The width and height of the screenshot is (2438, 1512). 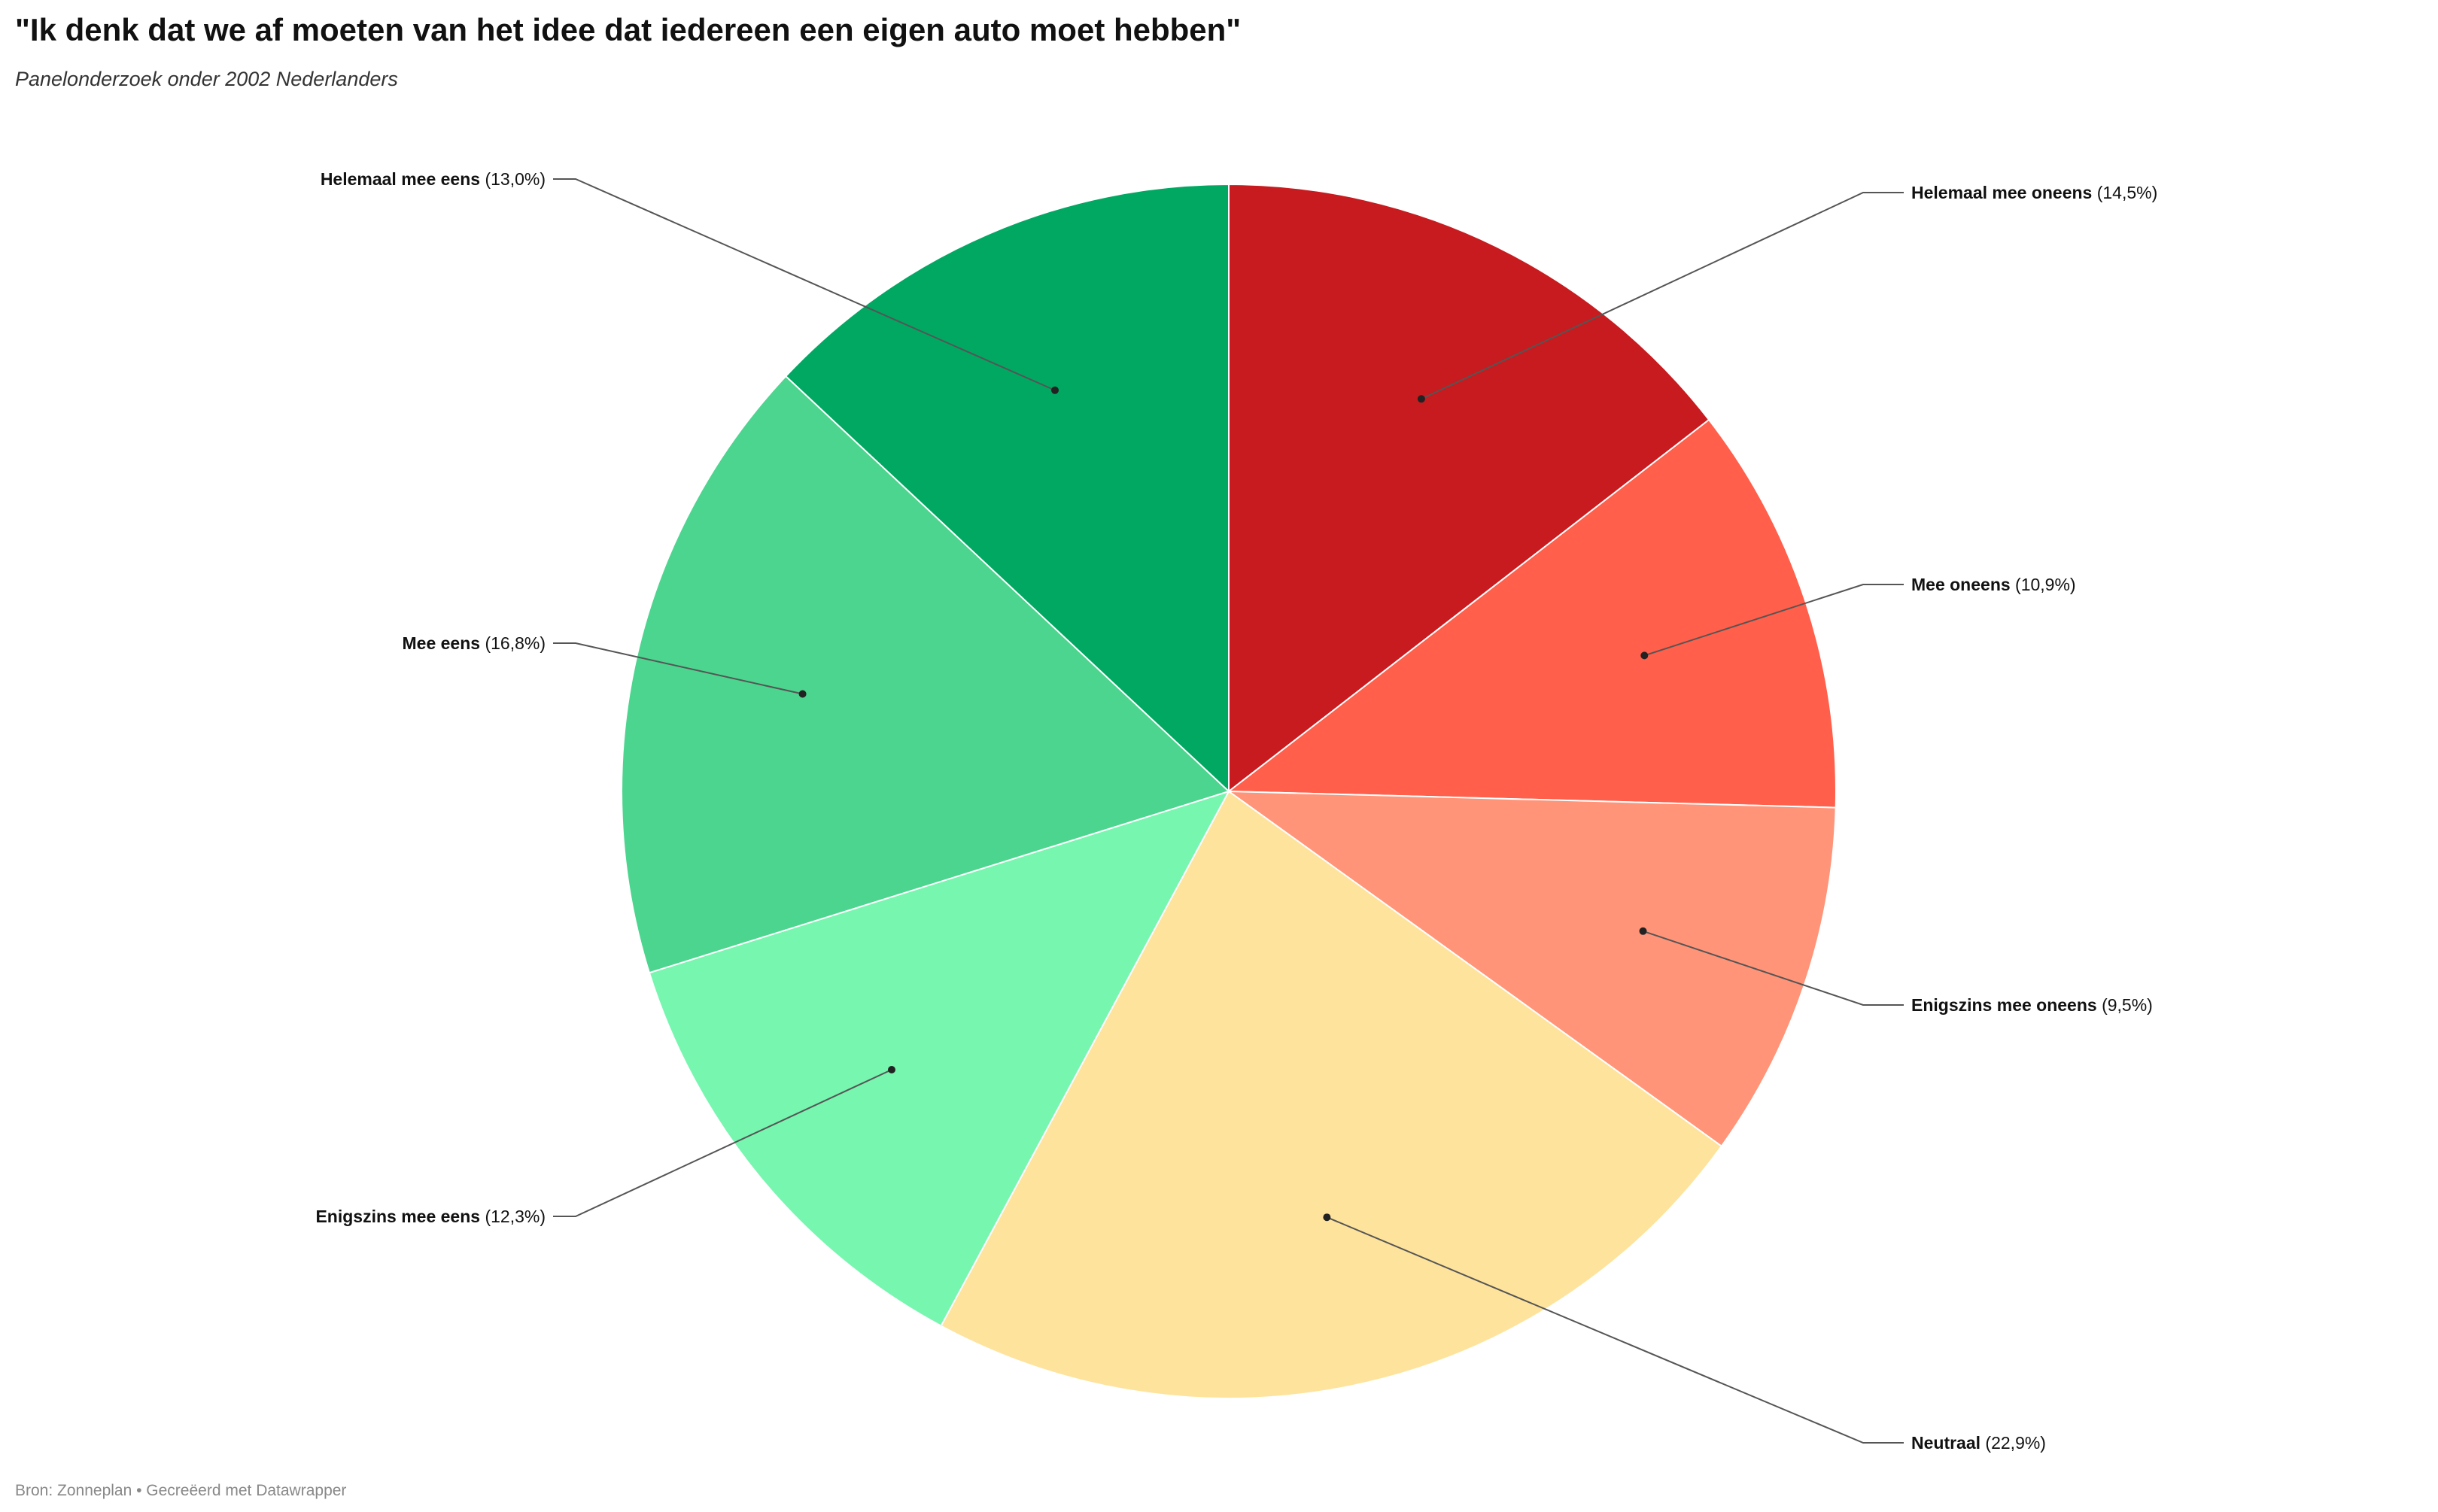 I want to click on leader-line-helemaal-mee-oneens, so click(x=1662, y=296).